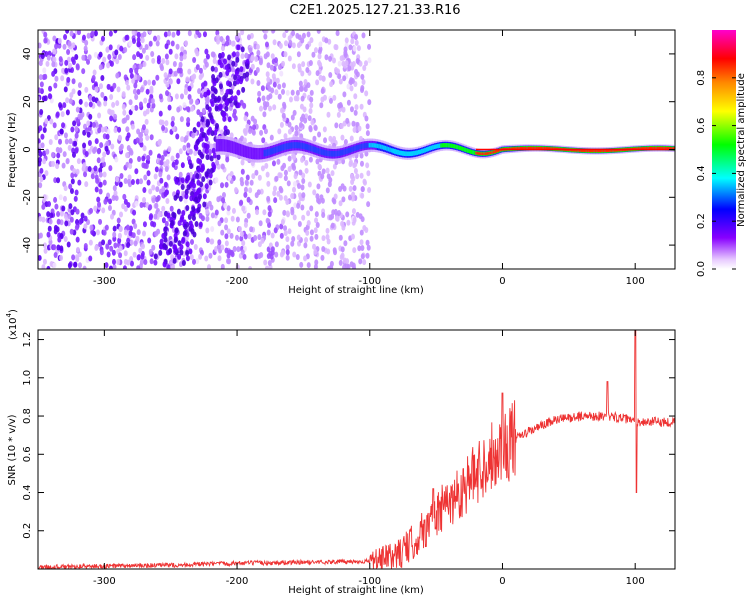 The image size is (750, 604). What do you see at coordinates (104, 281) in the screenshot?
I see `spectrogram-x-tick-label: -300` at bounding box center [104, 281].